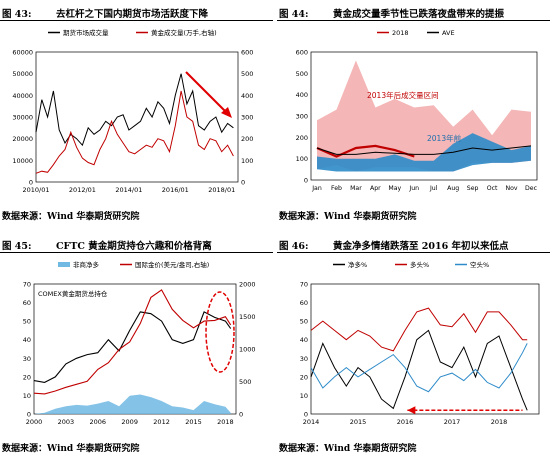 Image resolution: width=550 pixels, height=463 pixels. I want to click on y-tick-label: 10, so click(27, 396).